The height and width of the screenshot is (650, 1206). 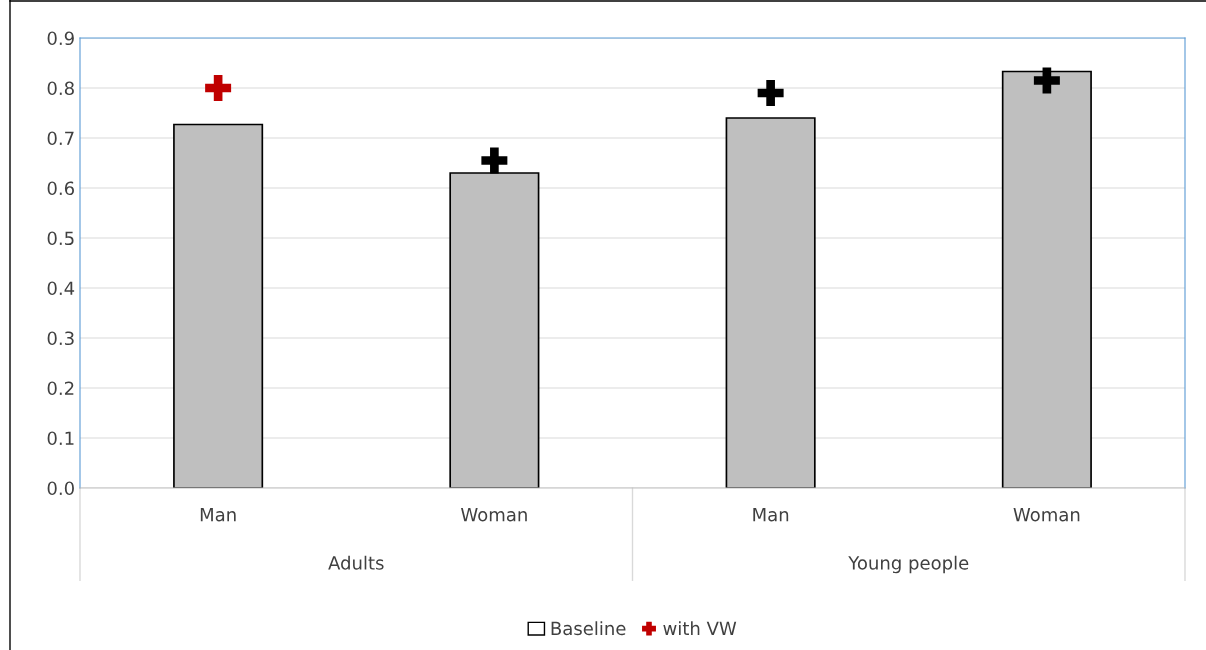 What do you see at coordinates (60, 88) in the screenshot?
I see `y-tick-label: 0.8` at bounding box center [60, 88].